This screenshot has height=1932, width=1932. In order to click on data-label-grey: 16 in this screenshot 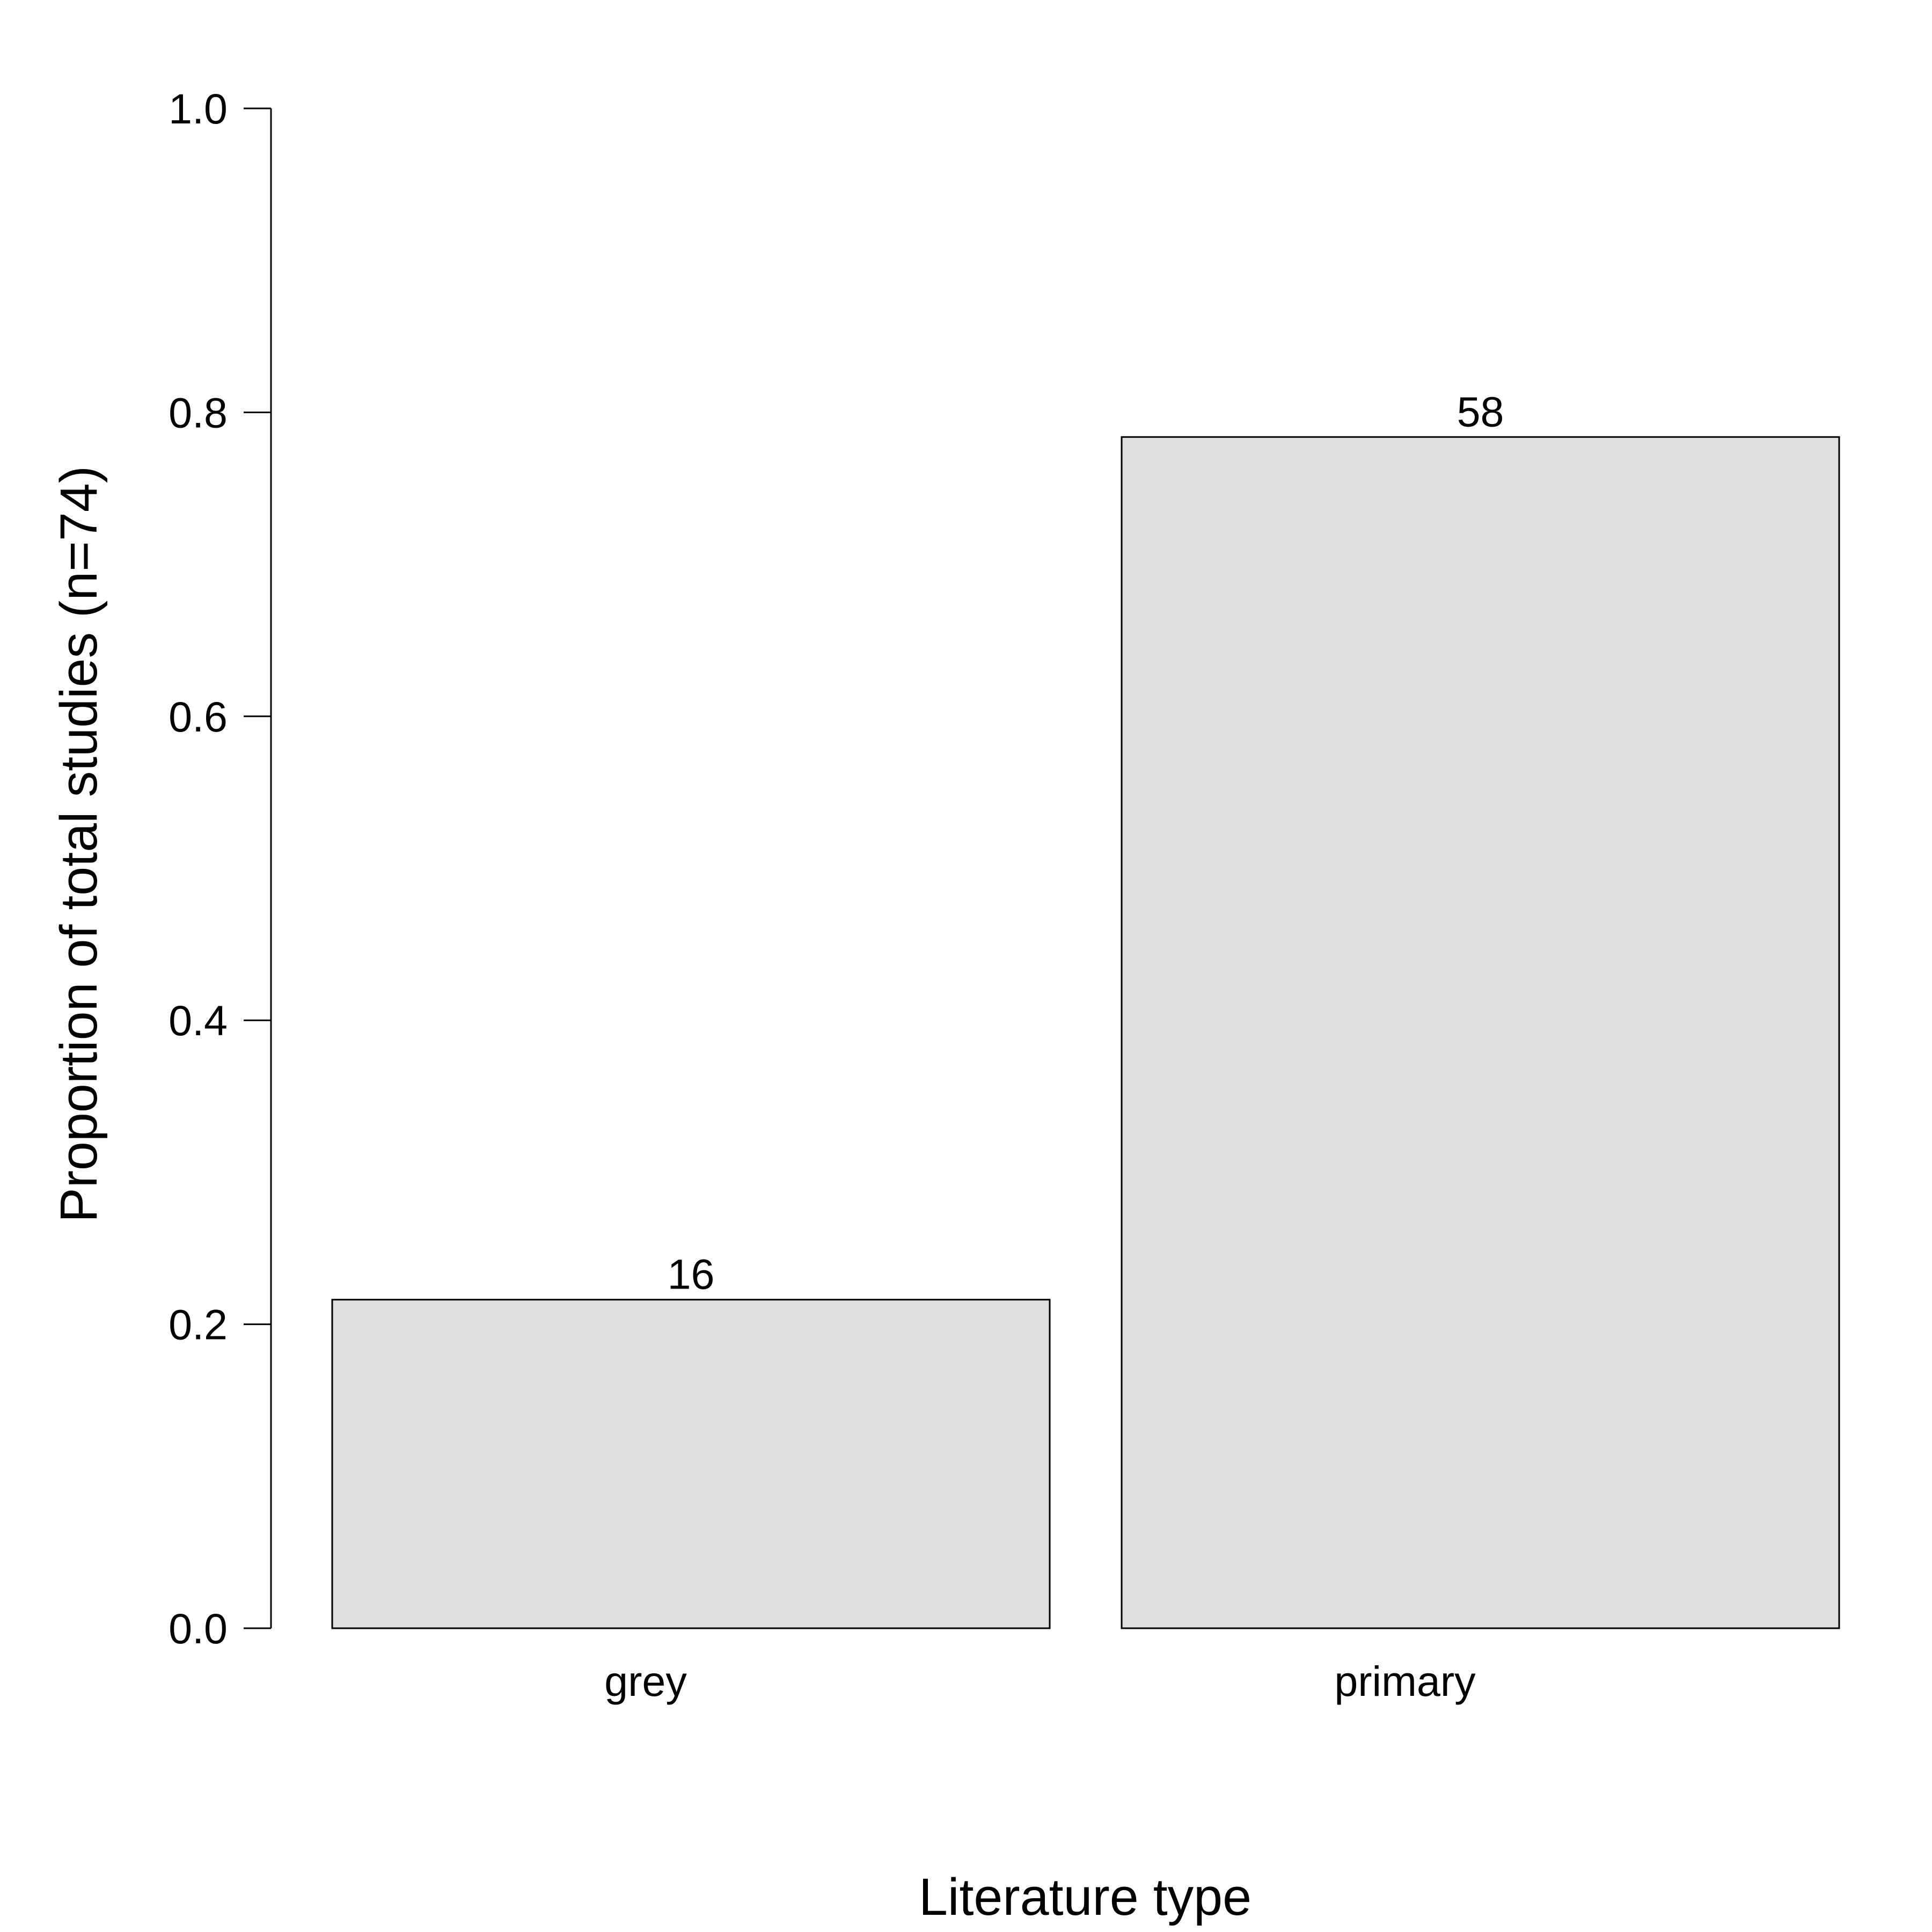, I will do `click(691, 1274)`.